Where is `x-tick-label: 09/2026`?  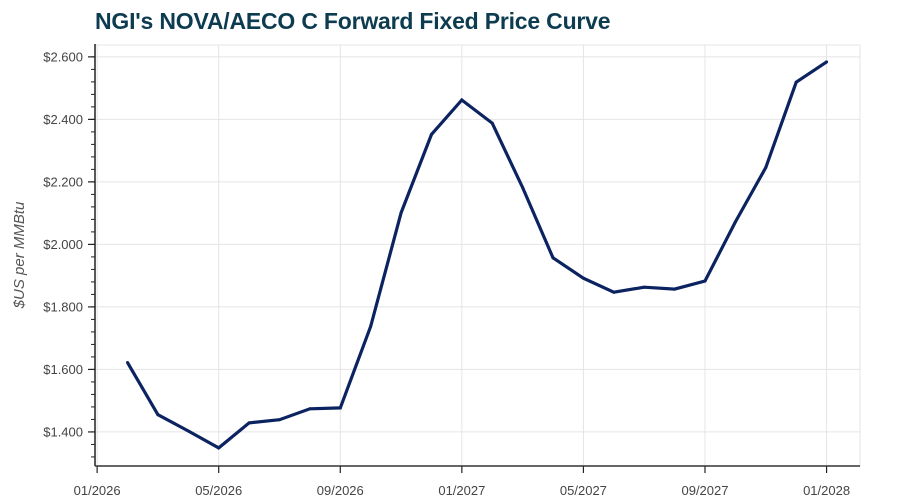 x-tick-label: 09/2026 is located at coordinates (340, 490).